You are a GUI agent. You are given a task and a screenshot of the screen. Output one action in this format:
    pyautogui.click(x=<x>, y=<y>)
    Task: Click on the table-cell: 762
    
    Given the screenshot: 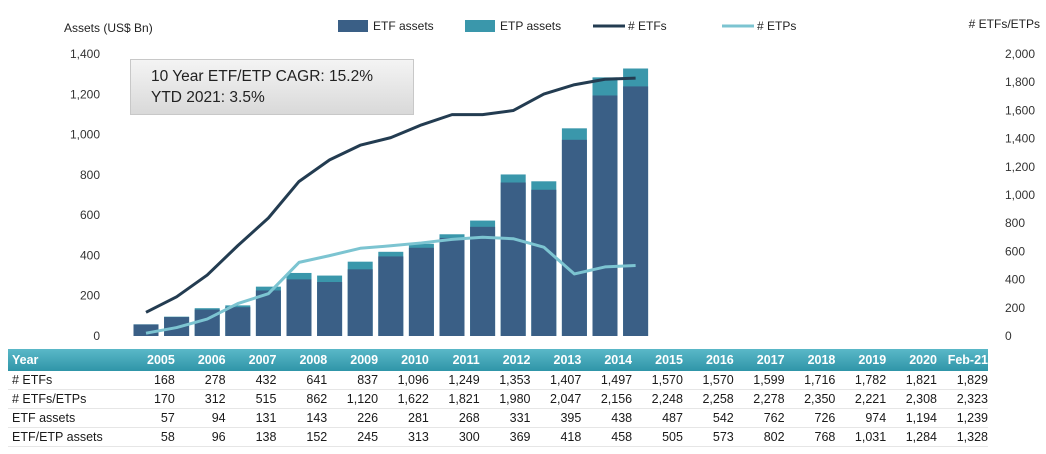 What is the action you would take?
    pyautogui.click(x=759, y=418)
    